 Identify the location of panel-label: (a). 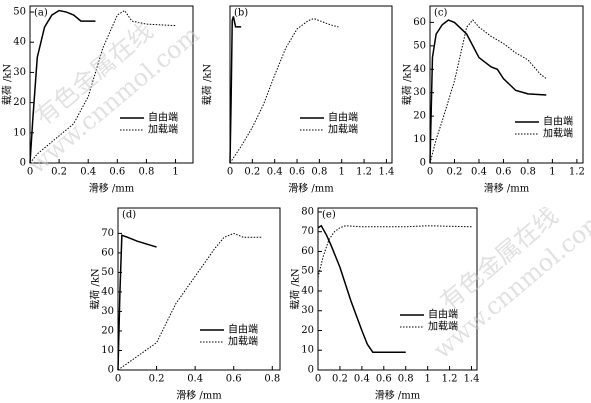
(41, 13).